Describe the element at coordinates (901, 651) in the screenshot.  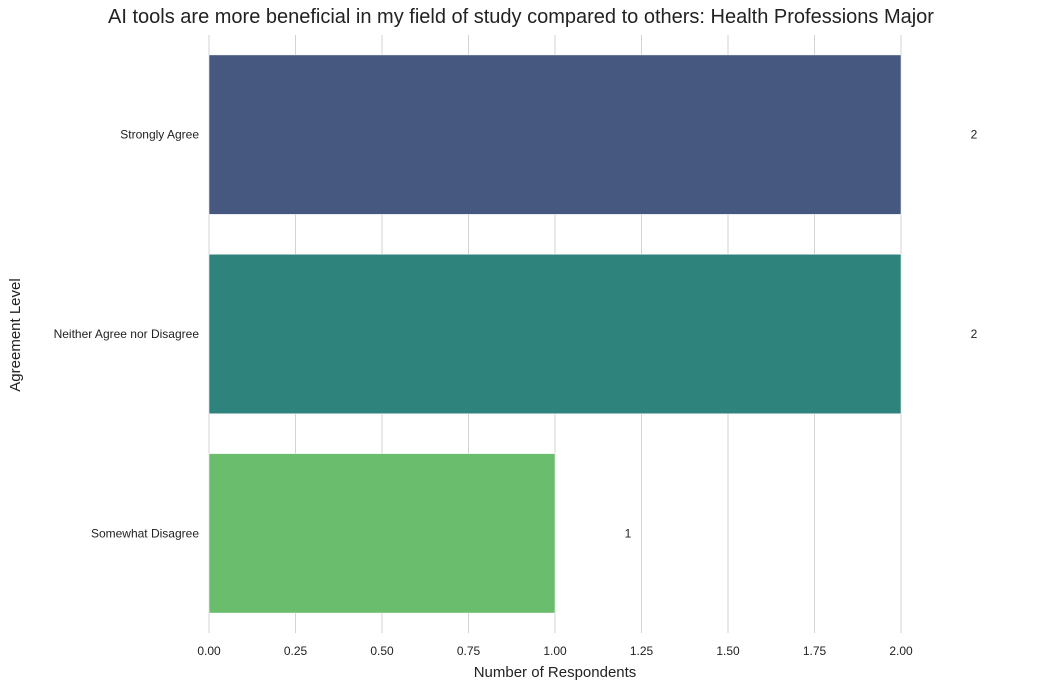
I see `x-tick-label: 2.00` at that location.